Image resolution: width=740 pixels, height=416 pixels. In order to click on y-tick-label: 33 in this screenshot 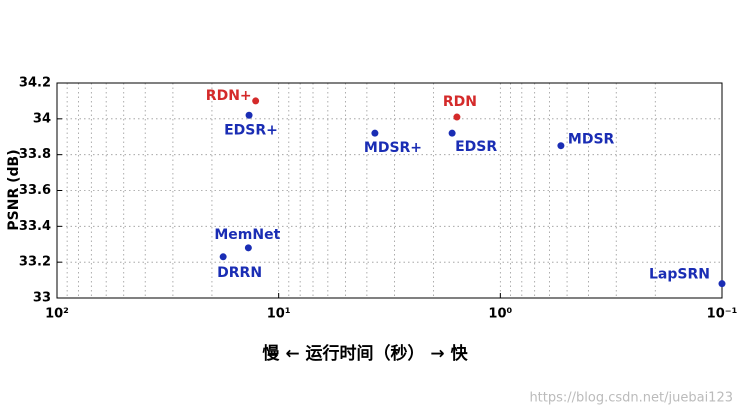, I will do `click(42, 298)`.